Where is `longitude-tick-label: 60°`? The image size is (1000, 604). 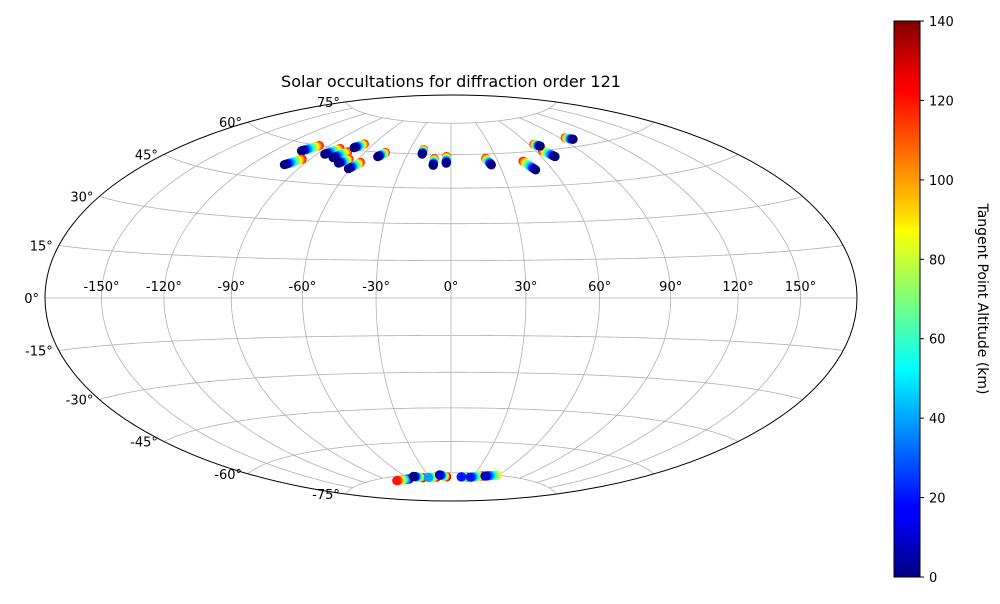 longitude-tick-label: 60° is located at coordinates (599, 287).